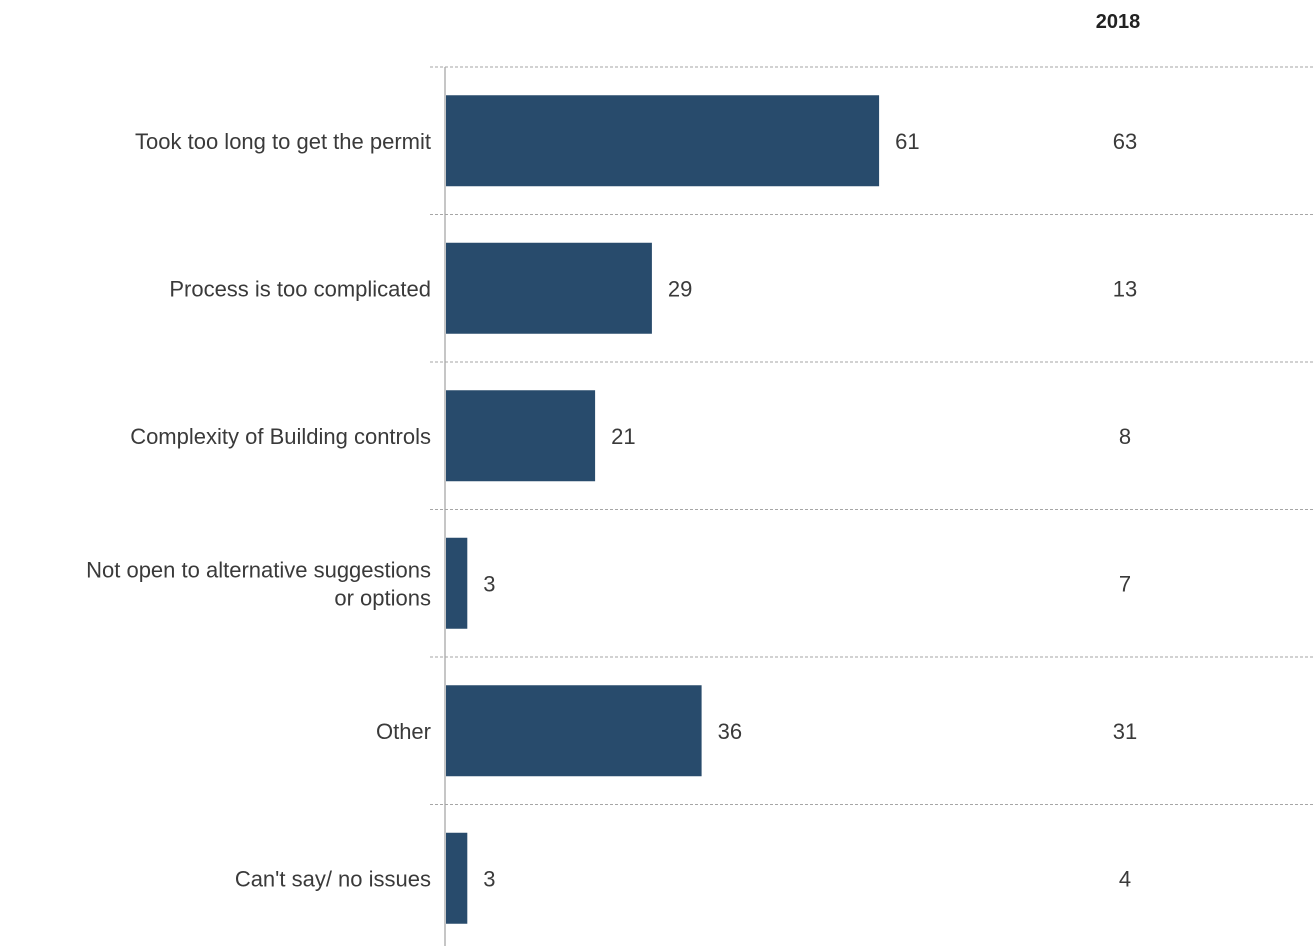 The height and width of the screenshot is (946, 1313). Describe the element at coordinates (1125, 510) in the screenshot. I see `comparison-values: 63 13 8 7 31 4` at that location.